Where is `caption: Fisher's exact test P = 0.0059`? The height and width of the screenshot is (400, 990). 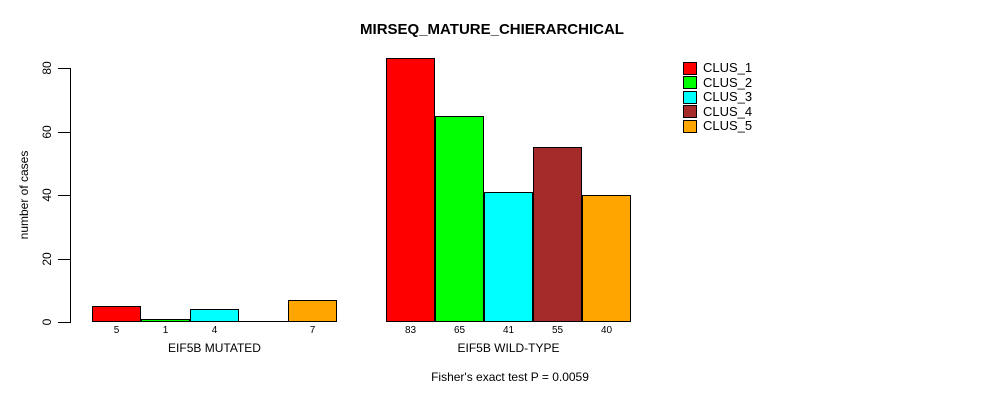
caption: Fisher's exact test P = 0.0059 is located at coordinates (510, 377).